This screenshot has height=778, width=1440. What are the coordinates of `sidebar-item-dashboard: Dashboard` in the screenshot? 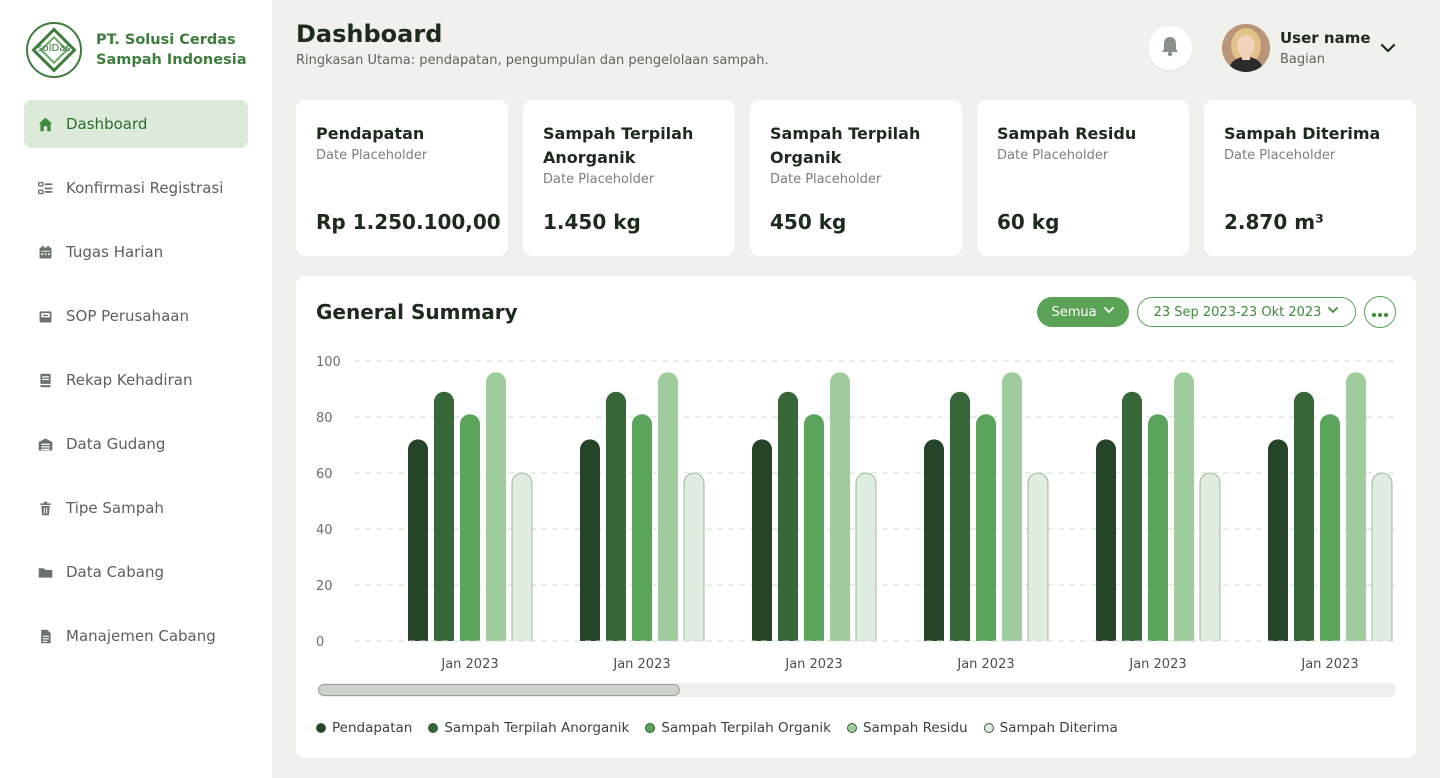 It's located at (136, 124).